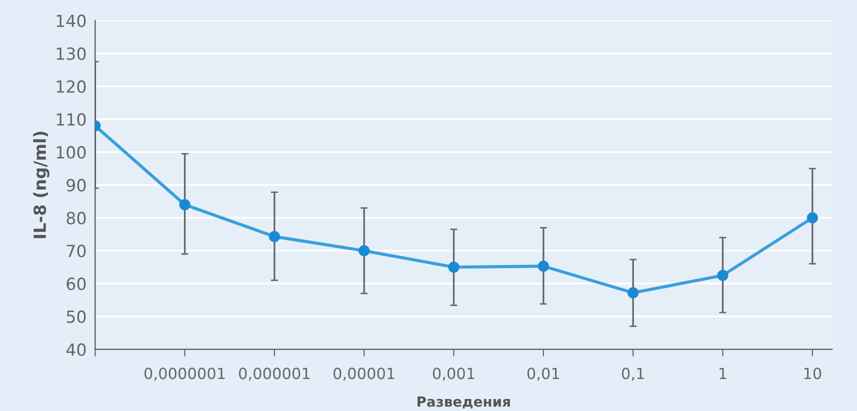 The image size is (857, 411). Describe the element at coordinates (71, 119) in the screenshot. I see `y-tick-label: 110` at that location.